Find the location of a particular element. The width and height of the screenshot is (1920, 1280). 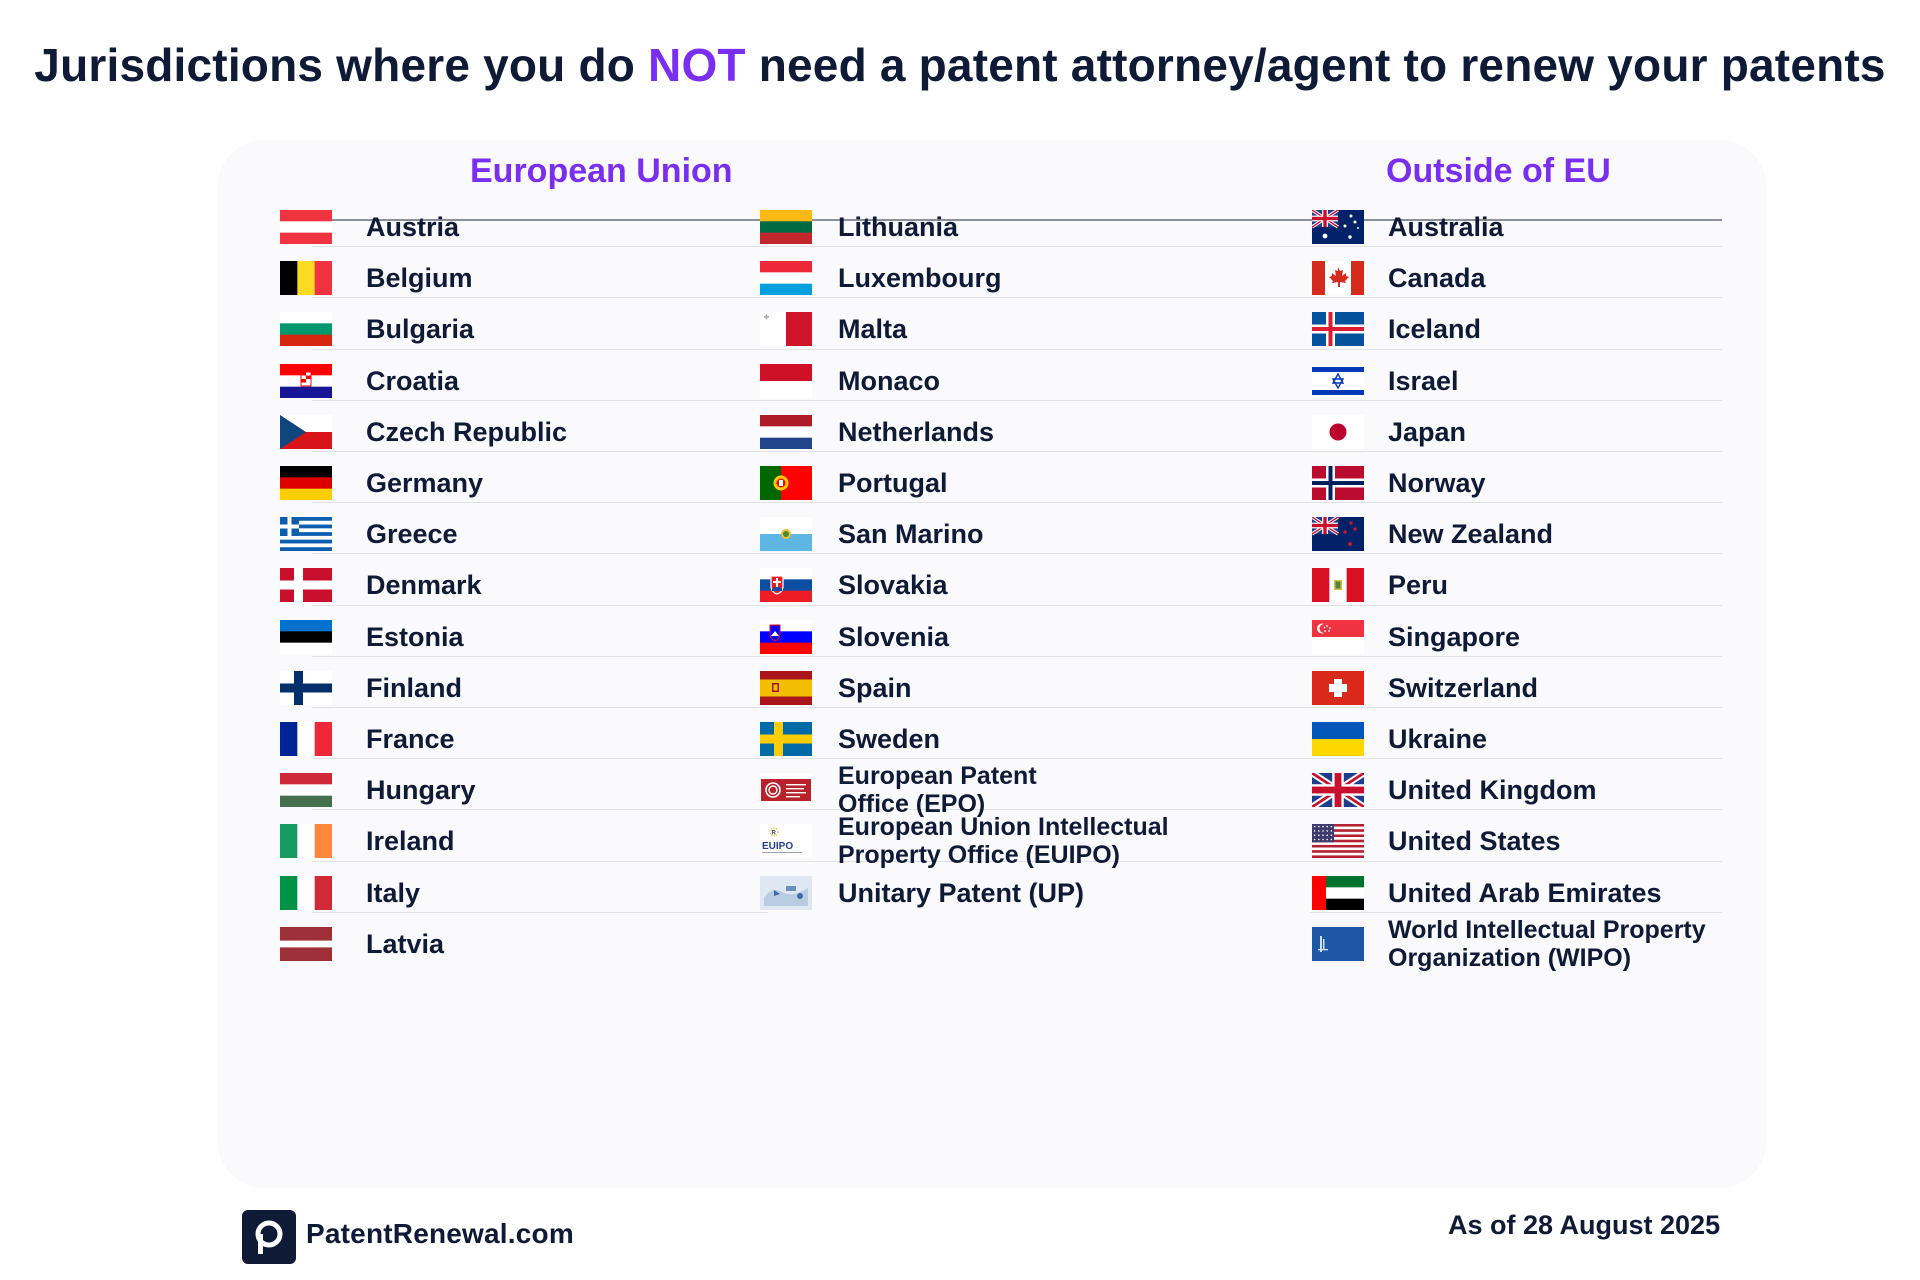

jurisdiction-name: Finland is located at coordinates (414, 687).